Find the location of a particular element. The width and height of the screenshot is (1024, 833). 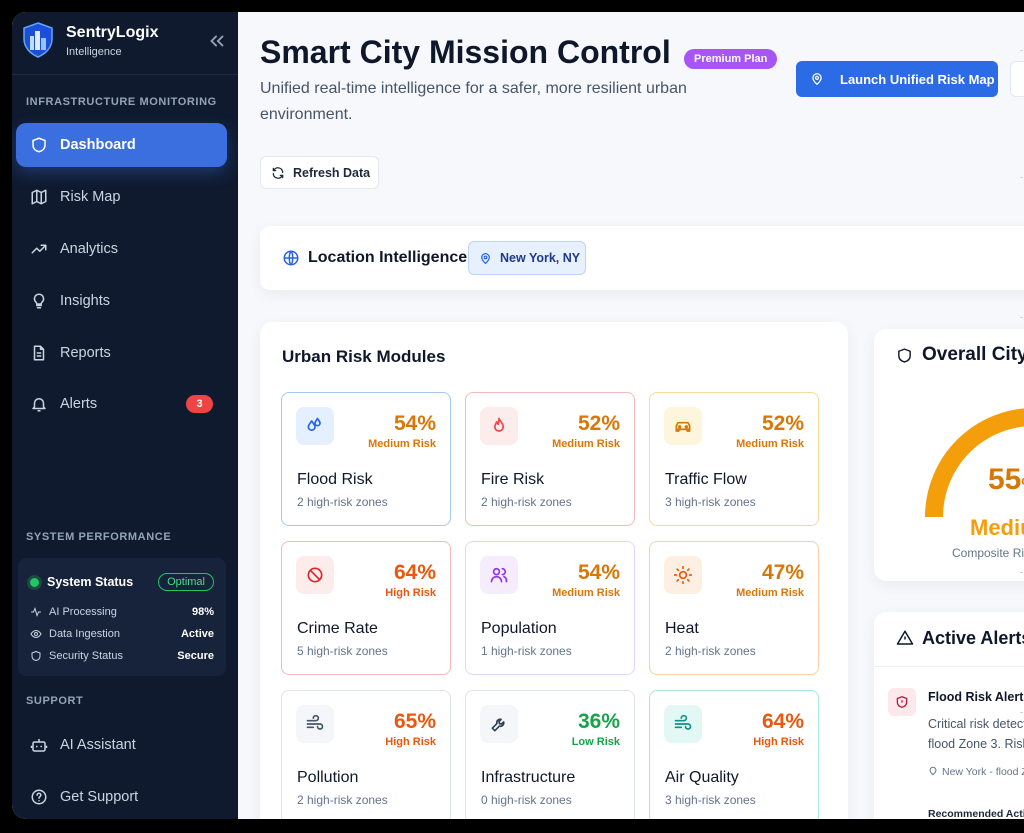

overall-risk-level: Medium is located at coordinates (997, 527).